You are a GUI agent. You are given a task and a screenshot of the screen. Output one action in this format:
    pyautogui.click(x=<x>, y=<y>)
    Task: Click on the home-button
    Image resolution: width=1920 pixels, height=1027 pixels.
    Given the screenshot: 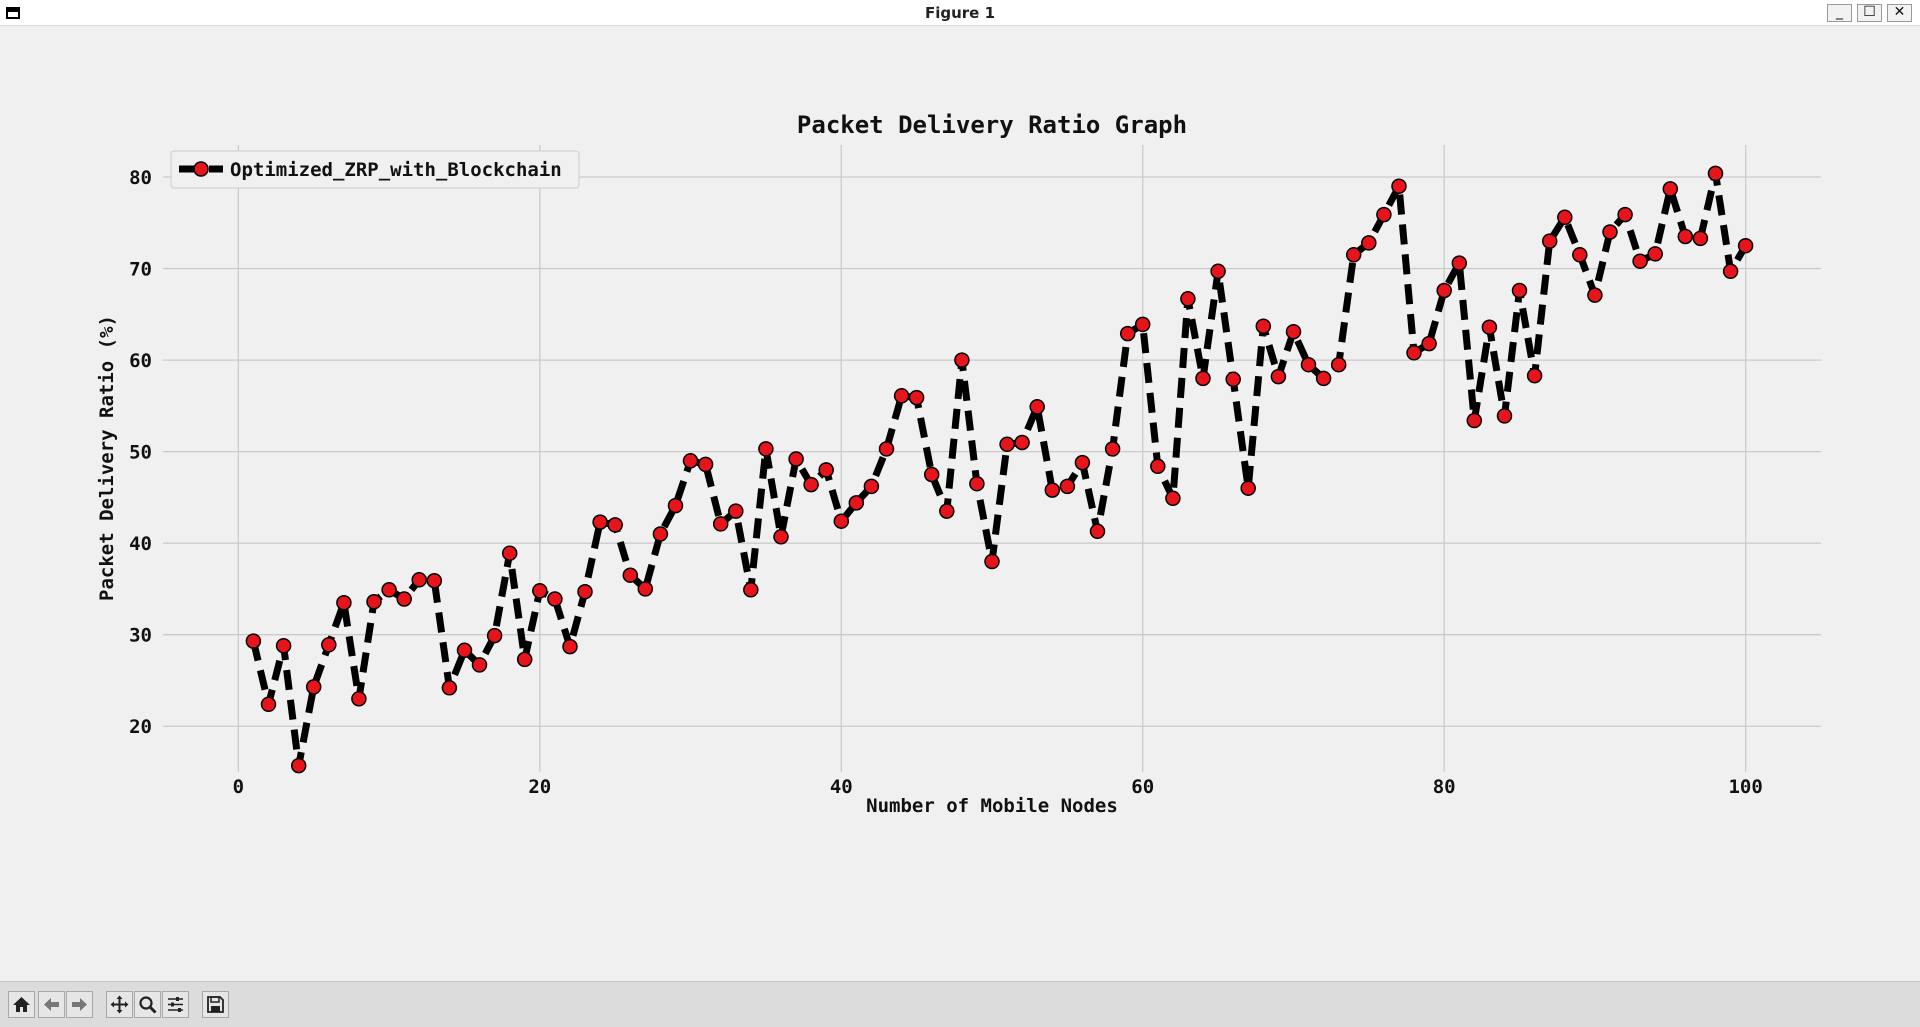 What is the action you would take?
    pyautogui.click(x=21, y=1004)
    